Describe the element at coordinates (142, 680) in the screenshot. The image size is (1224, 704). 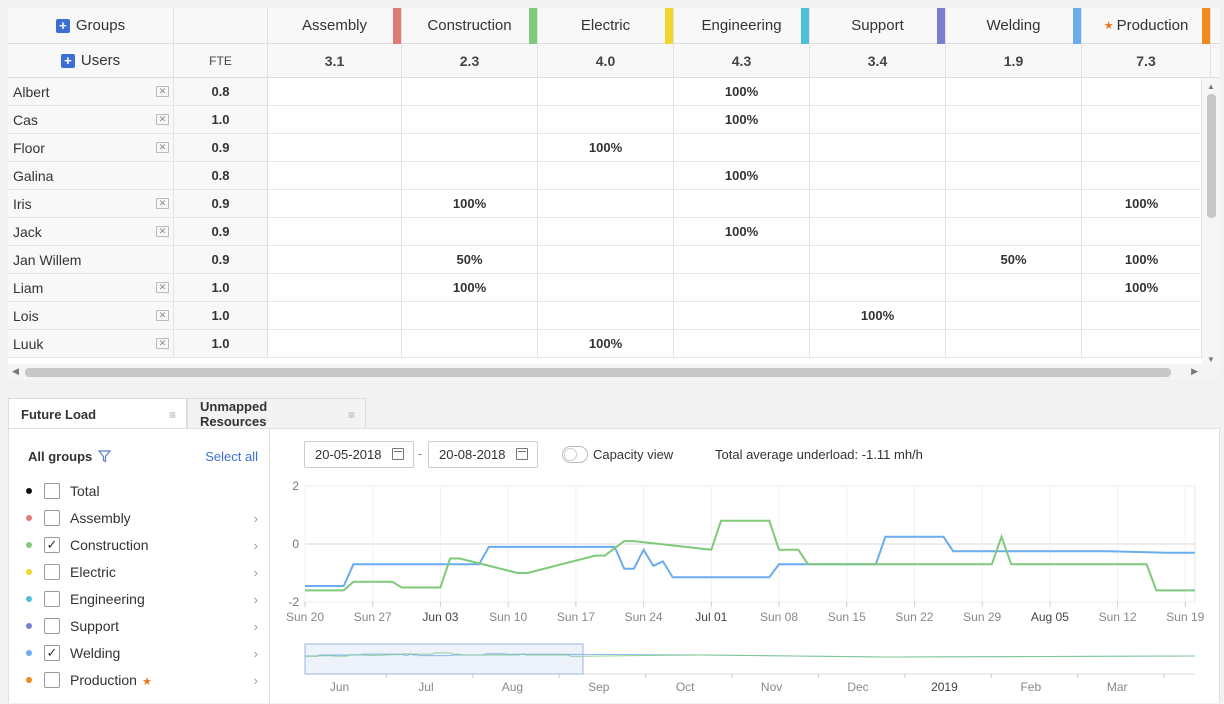
I see `legend-item-production: Production ★ ›` at that location.